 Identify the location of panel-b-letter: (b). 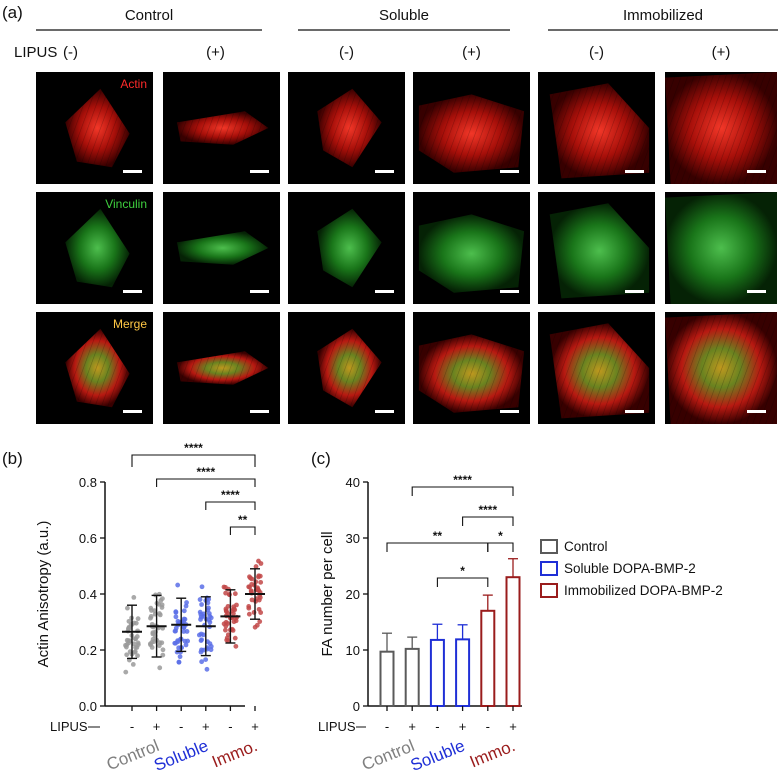
(12, 458).